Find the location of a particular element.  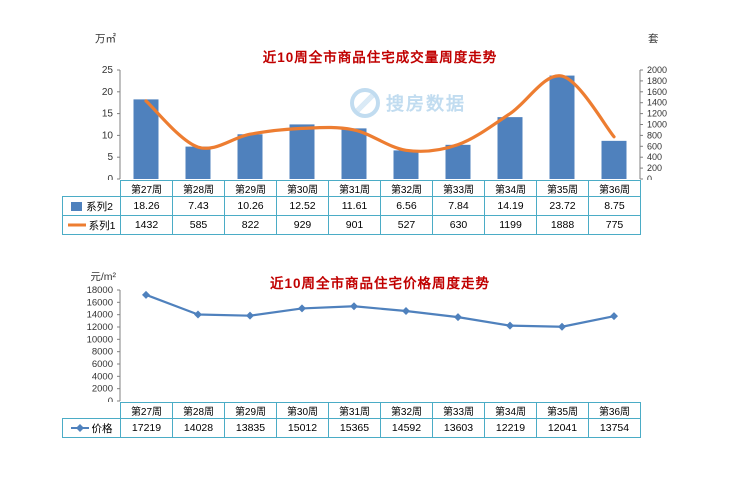

y-axis-tick-label: 20 is located at coordinates (108, 92).